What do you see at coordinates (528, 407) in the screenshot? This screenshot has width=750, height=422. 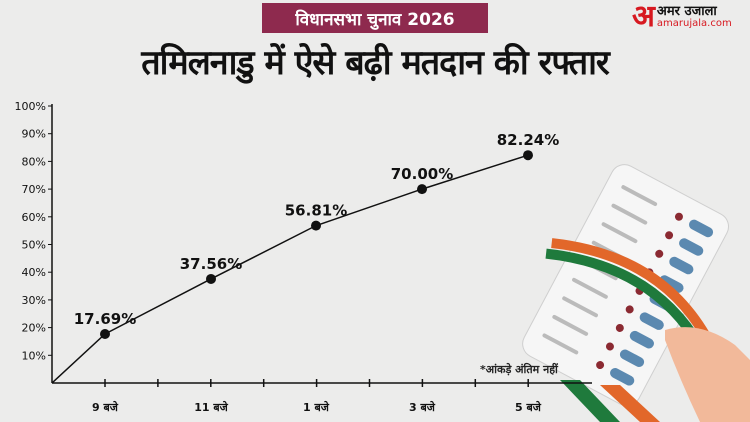 I see `x-tick-label: 5 बजे` at bounding box center [528, 407].